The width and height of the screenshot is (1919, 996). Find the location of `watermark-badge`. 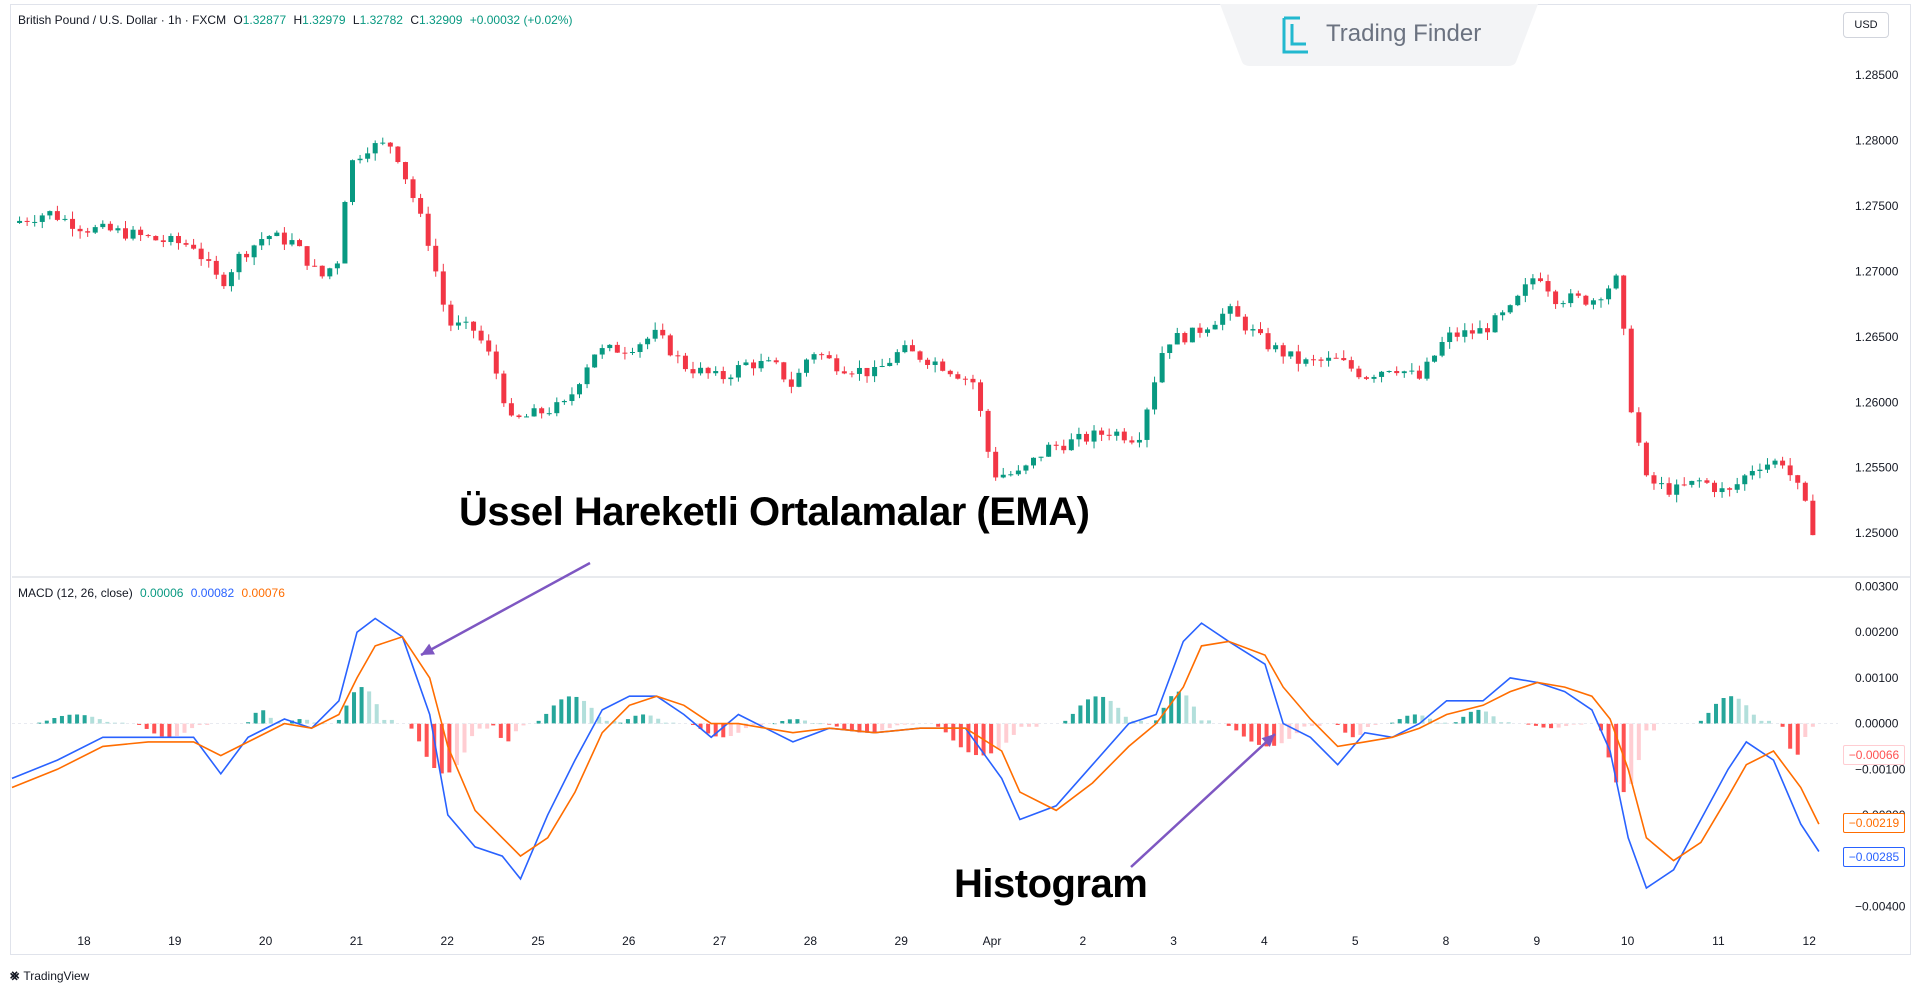

watermark-badge is located at coordinates (1379, 35).